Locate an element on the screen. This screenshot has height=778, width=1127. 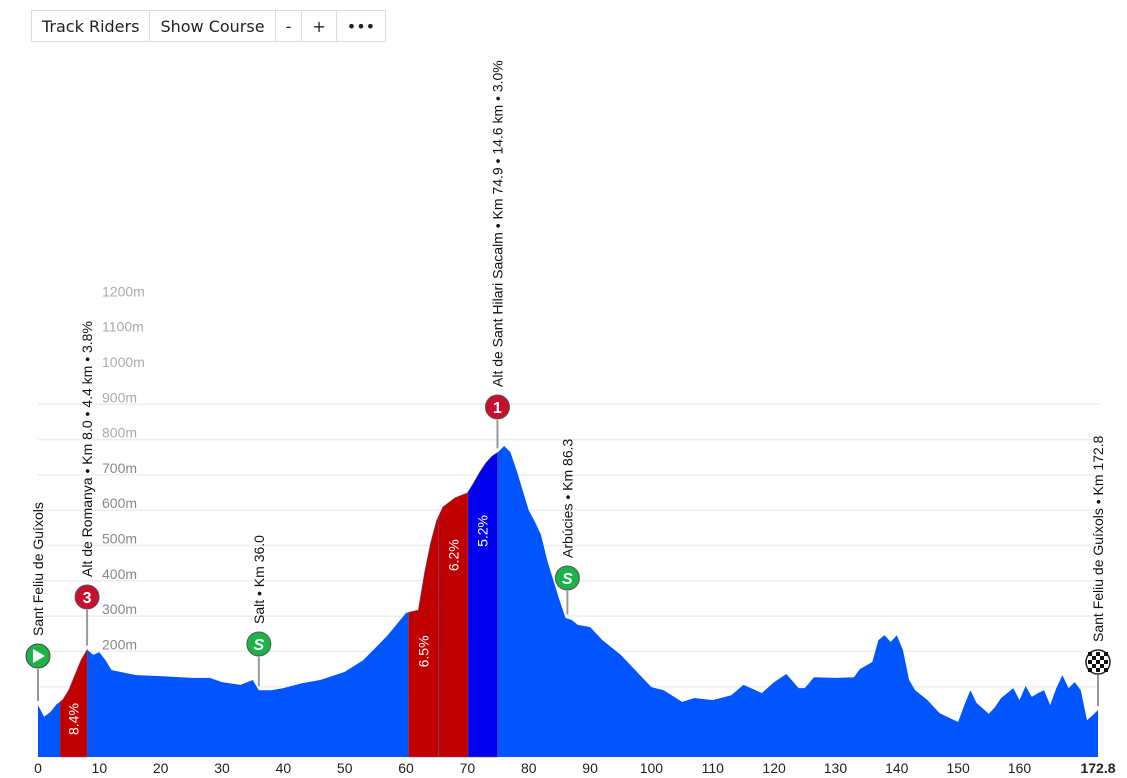
kom-3-icon: 3 is located at coordinates (87, 597).